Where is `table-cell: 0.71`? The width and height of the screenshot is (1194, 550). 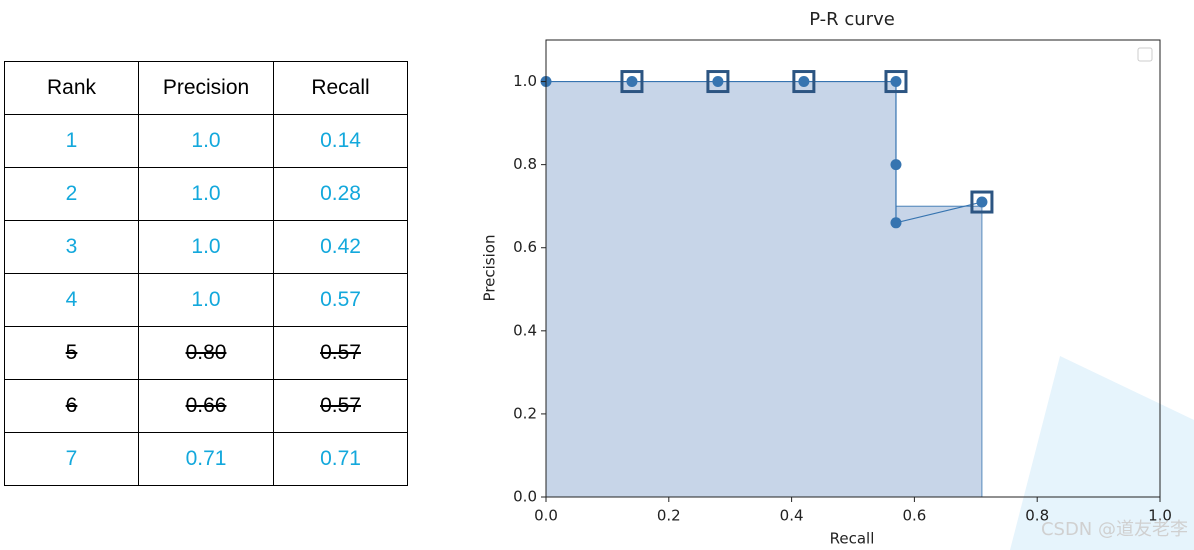 table-cell: 0.71 is located at coordinates (340, 459).